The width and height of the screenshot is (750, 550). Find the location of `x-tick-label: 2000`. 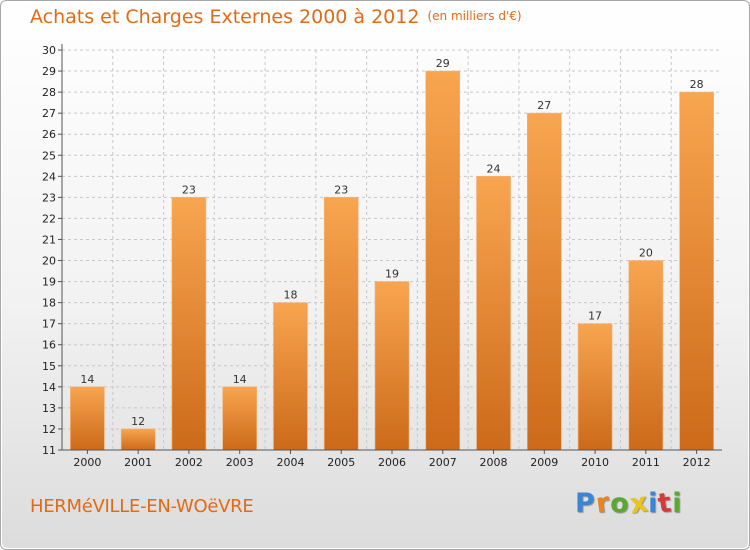

x-tick-label: 2000 is located at coordinates (87, 462).